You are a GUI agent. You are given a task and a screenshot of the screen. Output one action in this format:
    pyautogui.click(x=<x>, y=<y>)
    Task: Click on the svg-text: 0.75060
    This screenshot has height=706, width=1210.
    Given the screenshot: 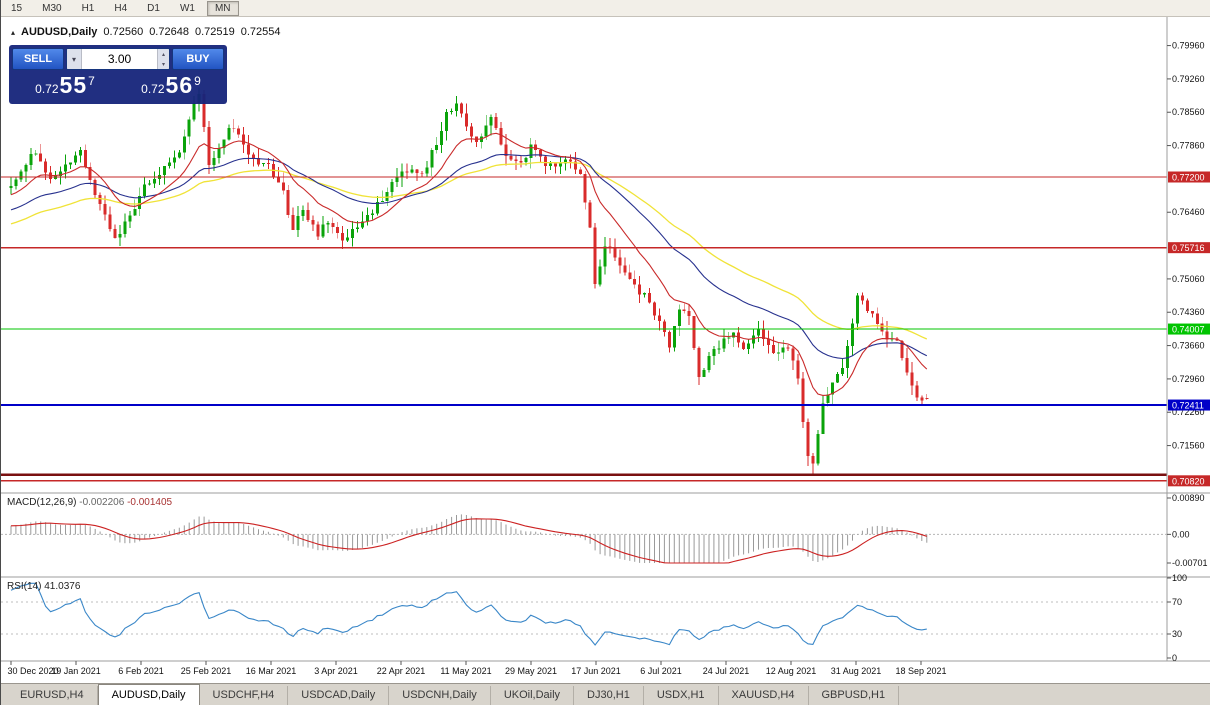 What is the action you would take?
    pyautogui.click(x=1188, y=279)
    